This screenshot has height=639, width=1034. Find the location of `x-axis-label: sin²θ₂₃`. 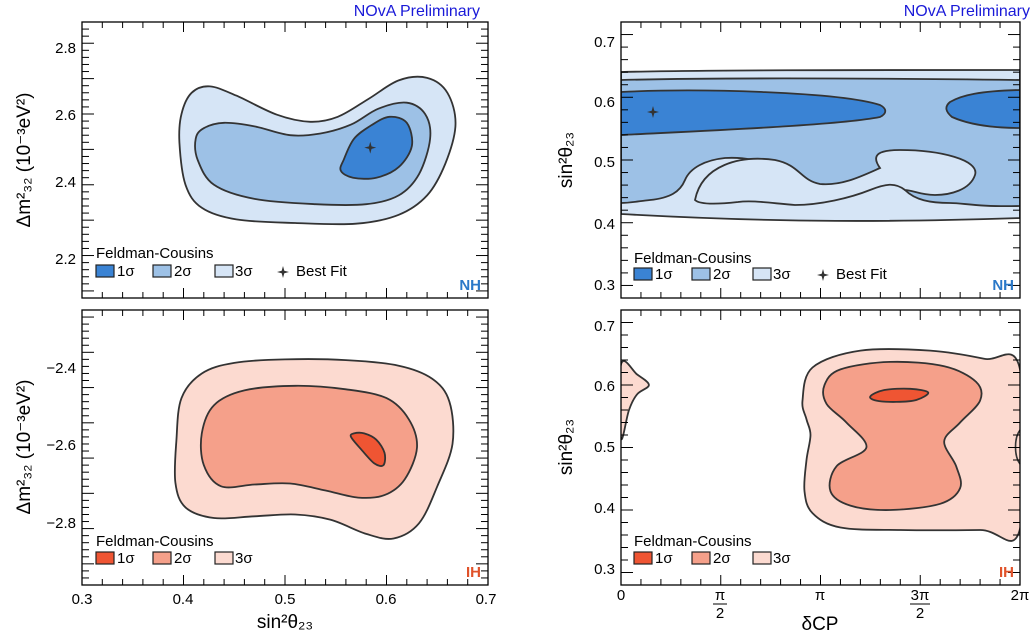

x-axis-label: sin²θ₂₃ is located at coordinates (285, 622).